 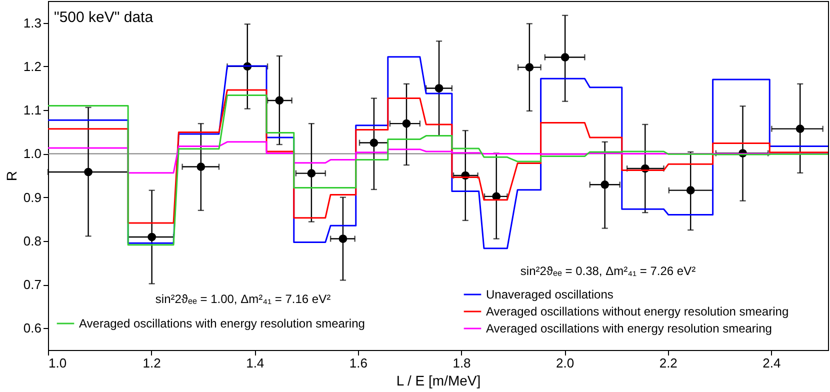 What do you see at coordinates (11, 176) in the screenshot?
I see `y-axis-title: R` at bounding box center [11, 176].